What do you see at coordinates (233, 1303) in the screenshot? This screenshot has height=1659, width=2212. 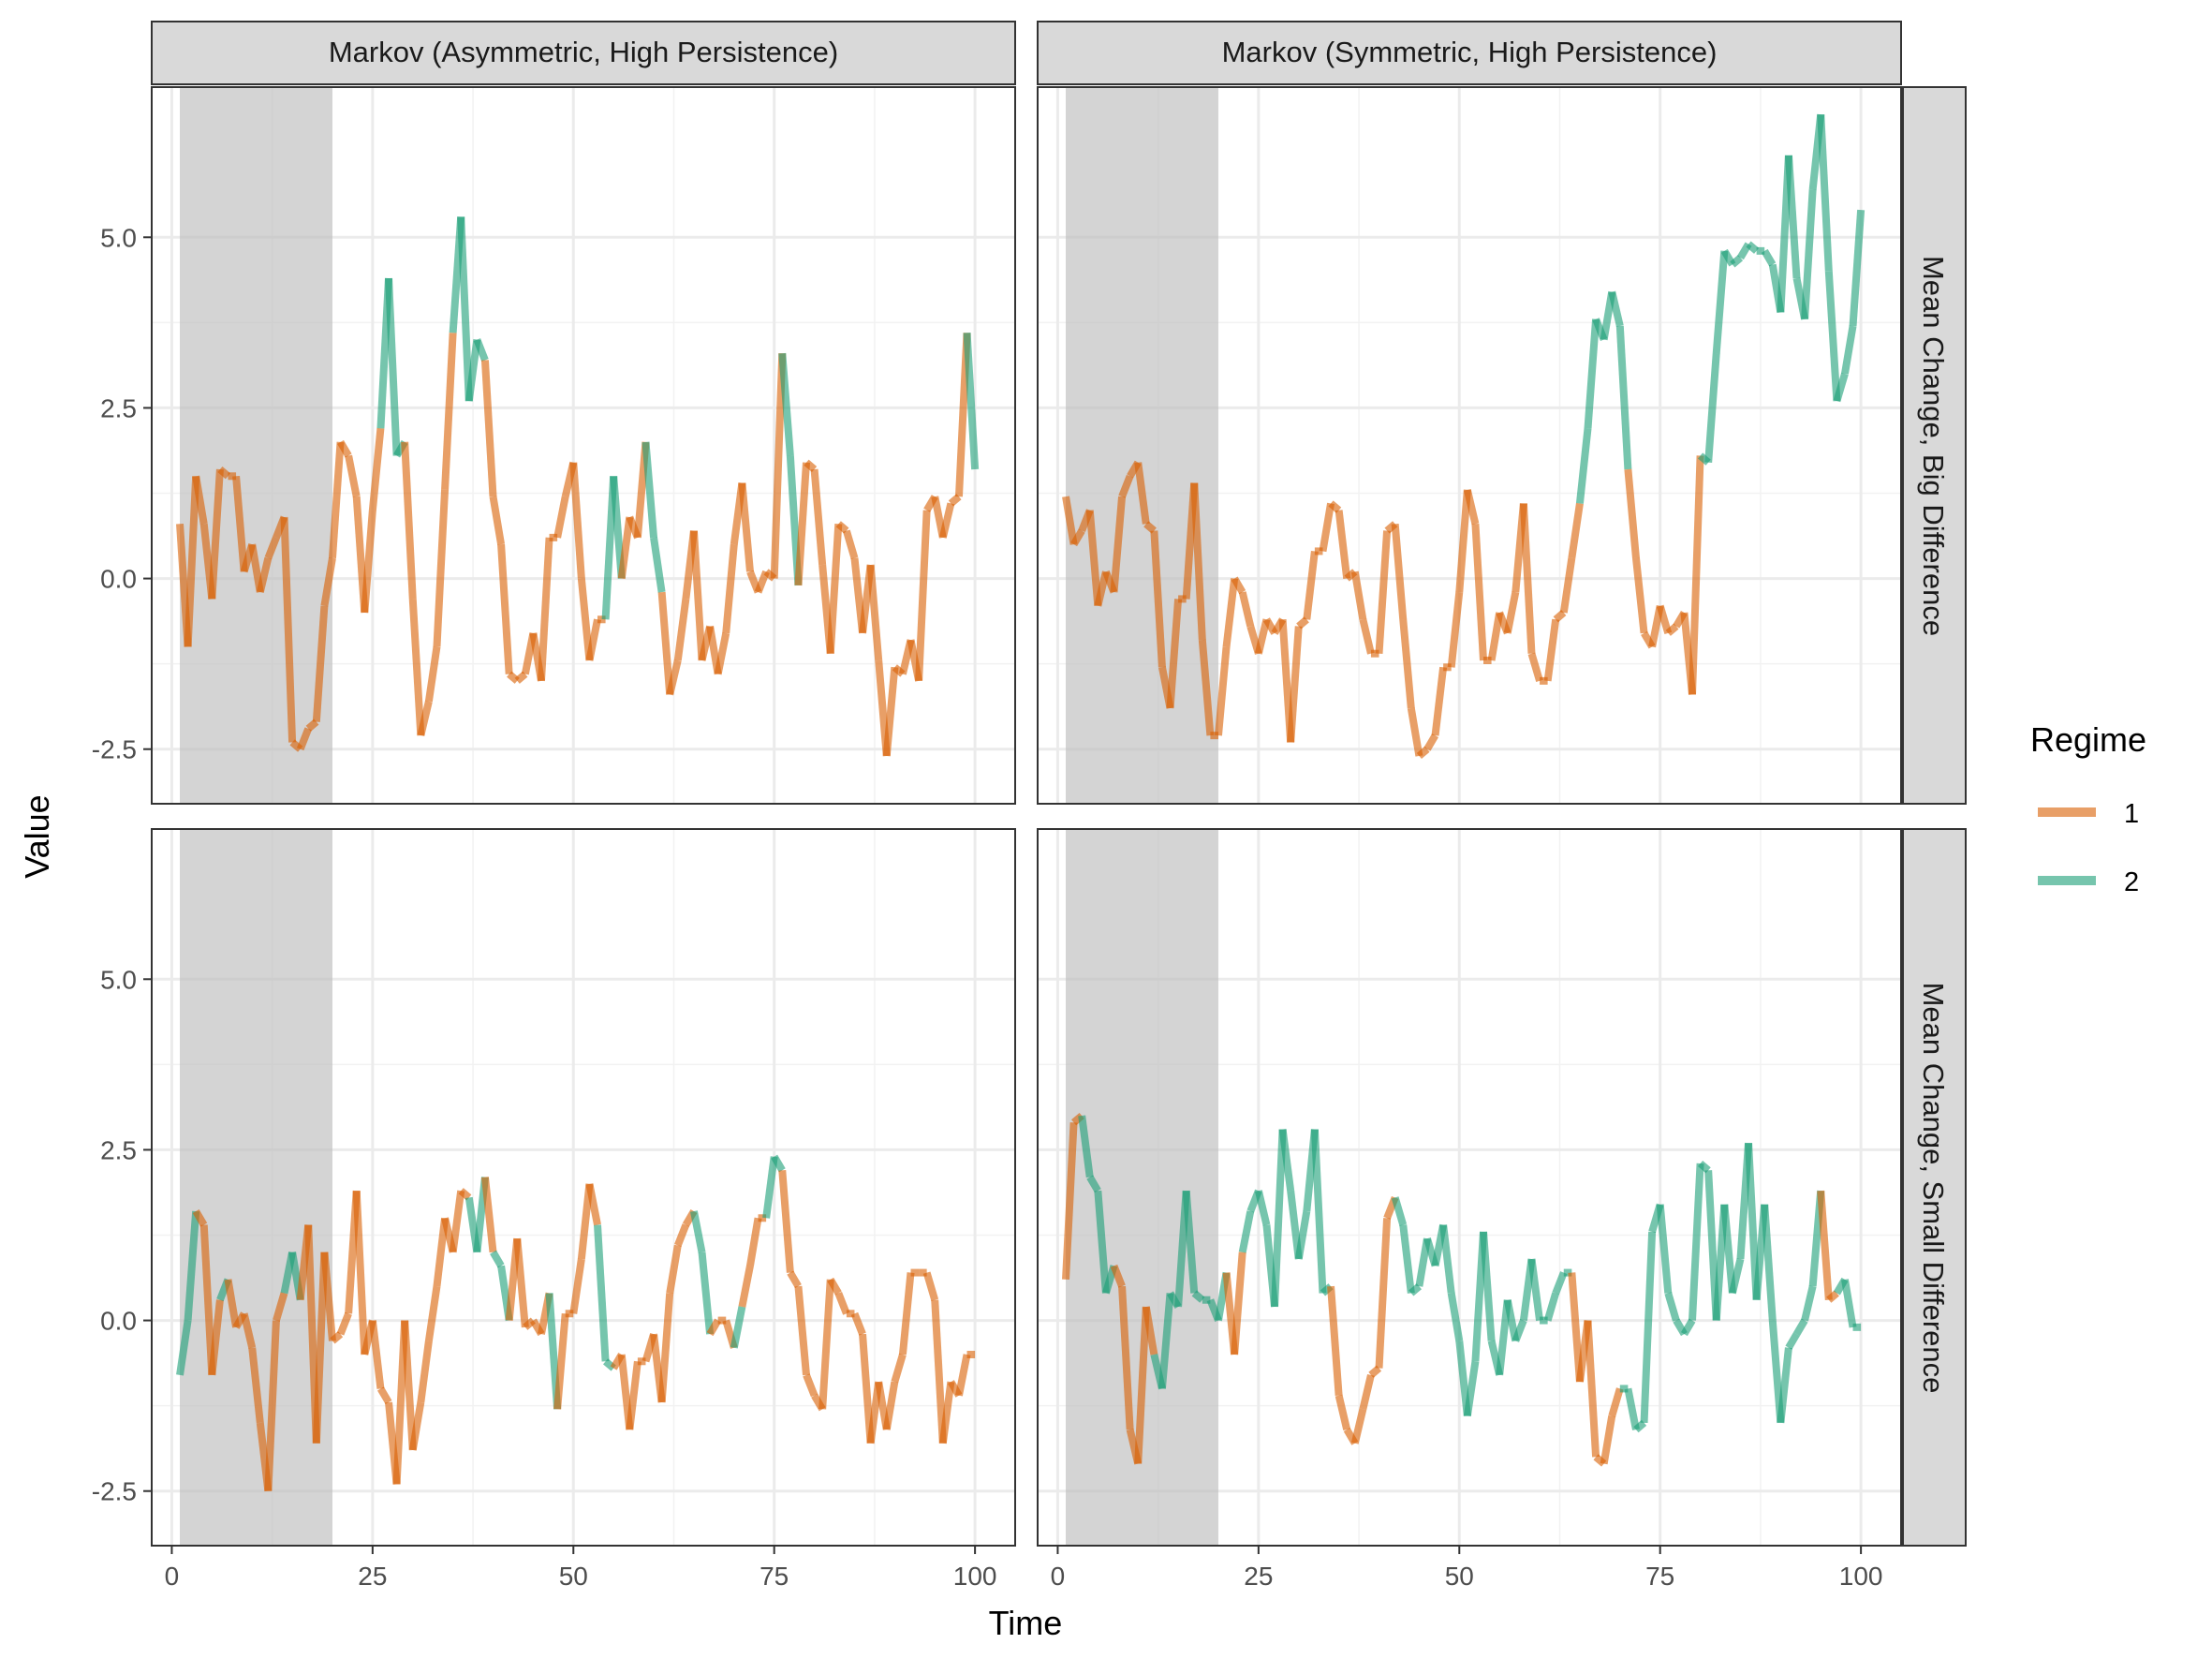 I see `segment-t7` at bounding box center [233, 1303].